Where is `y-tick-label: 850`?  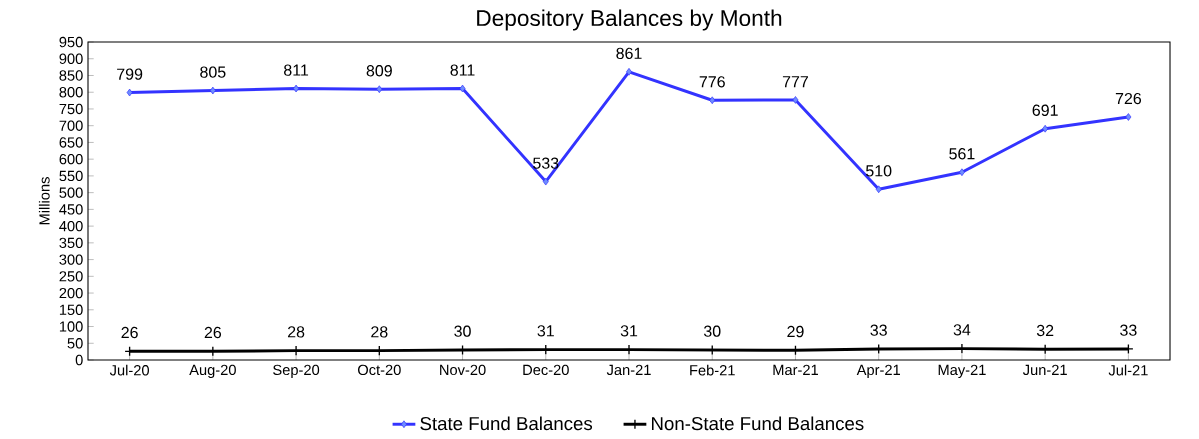 y-tick-label: 850 is located at coordinates (71, 75).